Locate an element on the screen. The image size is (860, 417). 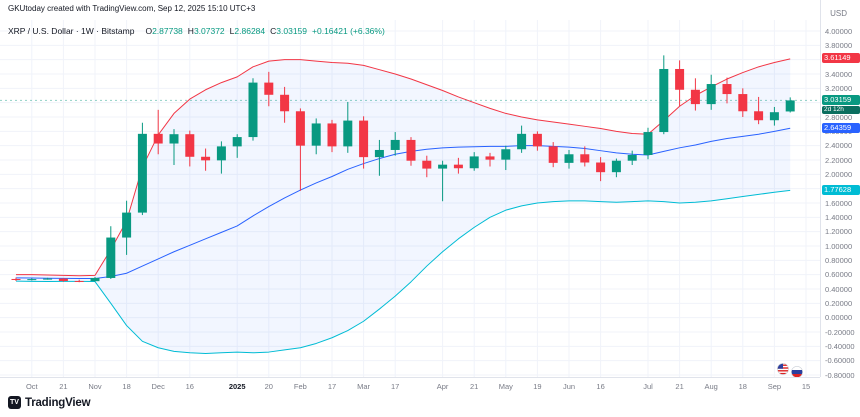
ohlc-change-value: +0.16421 (+6.36%) is located at coordinates (348, 31).